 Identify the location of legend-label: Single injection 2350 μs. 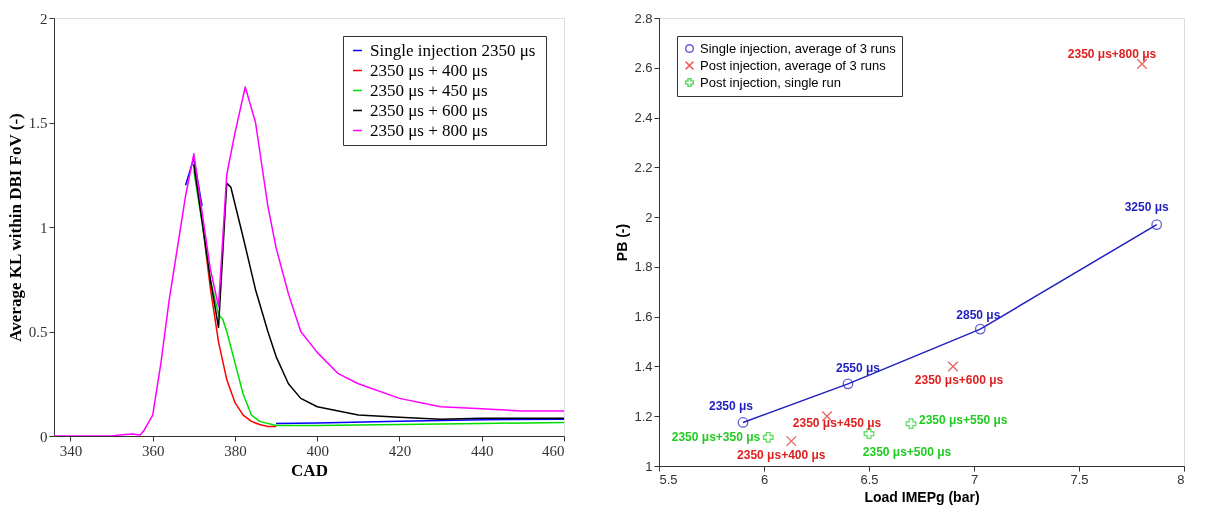
(453, 50).